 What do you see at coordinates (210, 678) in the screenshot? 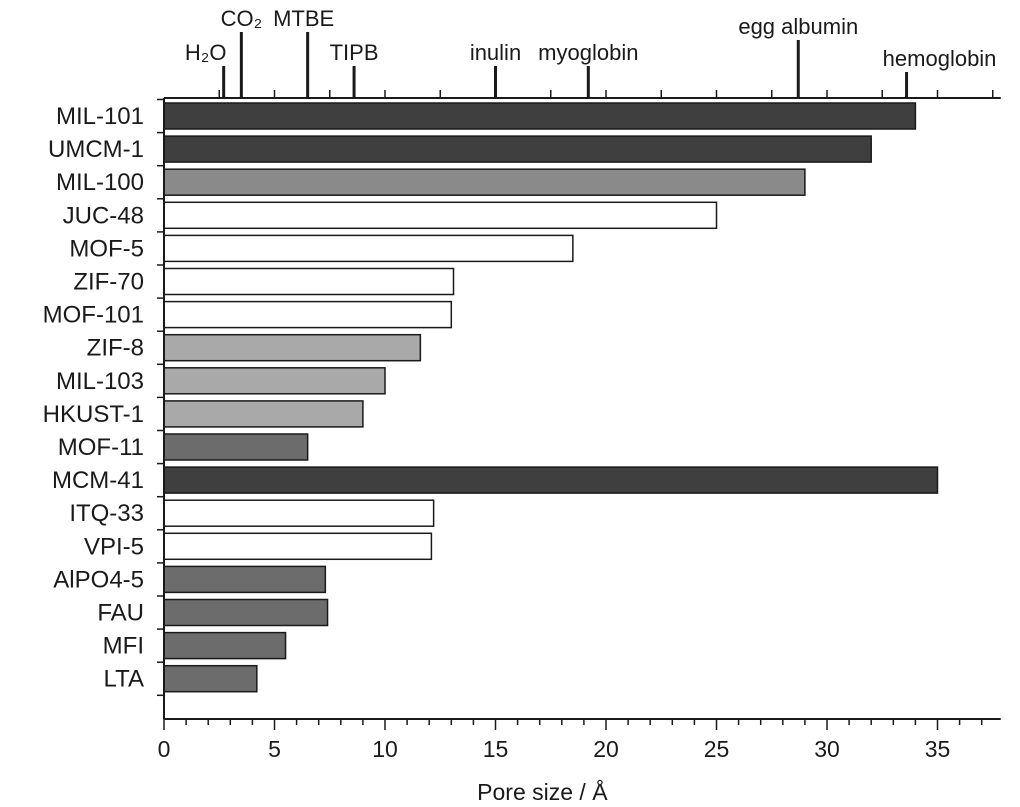
I see `bar-lta` at bounding box center [210, 678].